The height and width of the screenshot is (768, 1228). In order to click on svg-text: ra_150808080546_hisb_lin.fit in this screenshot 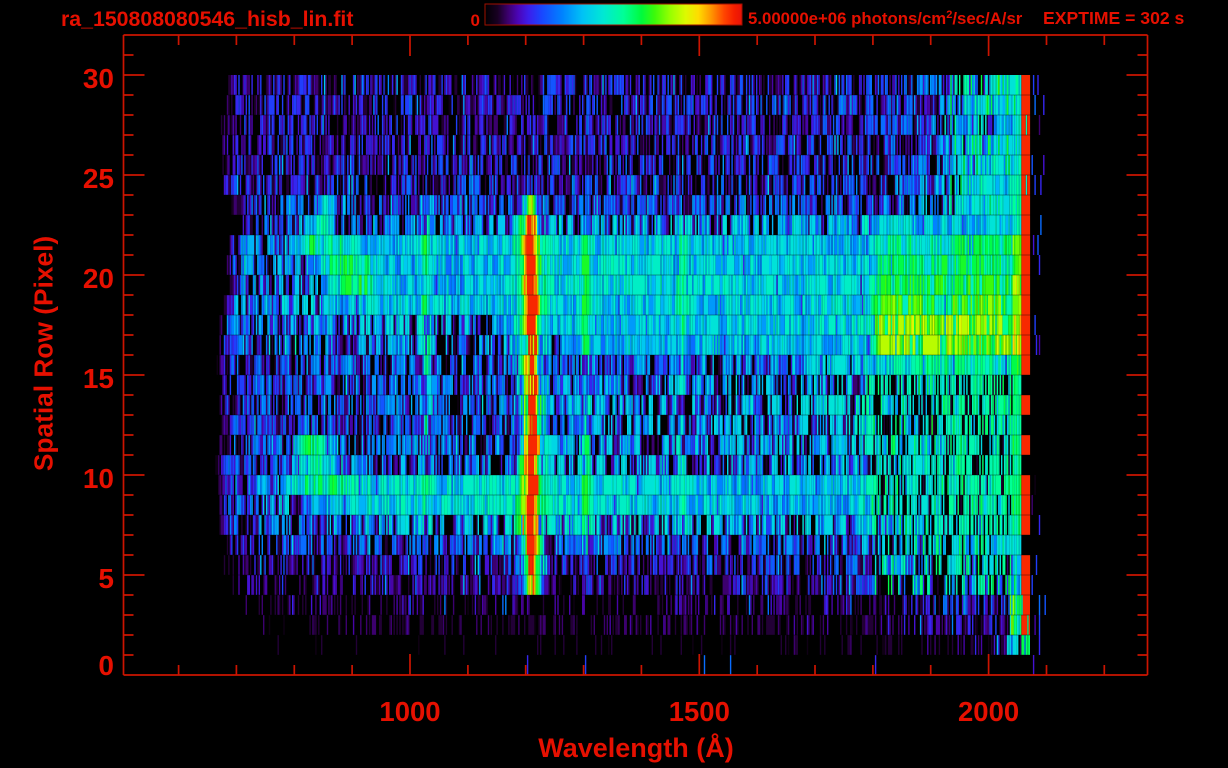, I will do `click(207, 19)`.